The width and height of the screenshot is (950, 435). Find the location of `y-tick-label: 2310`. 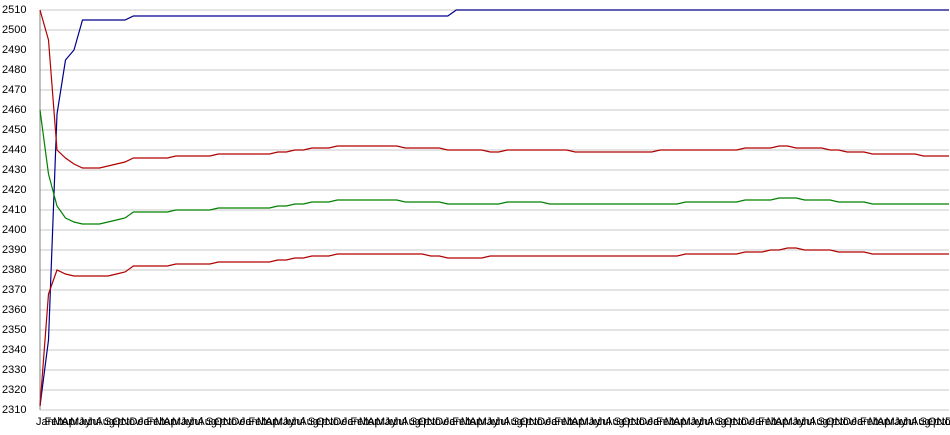

y-tick-label: 2310 is located at coordinates (14, 410).